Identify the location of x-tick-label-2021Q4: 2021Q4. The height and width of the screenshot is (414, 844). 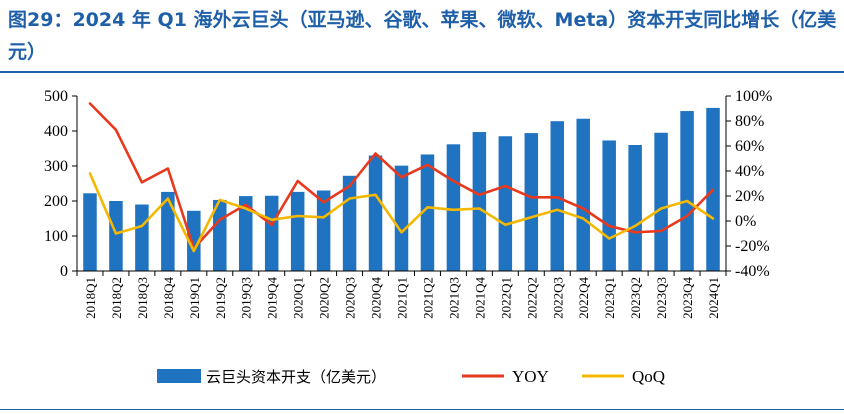
(479, 298).